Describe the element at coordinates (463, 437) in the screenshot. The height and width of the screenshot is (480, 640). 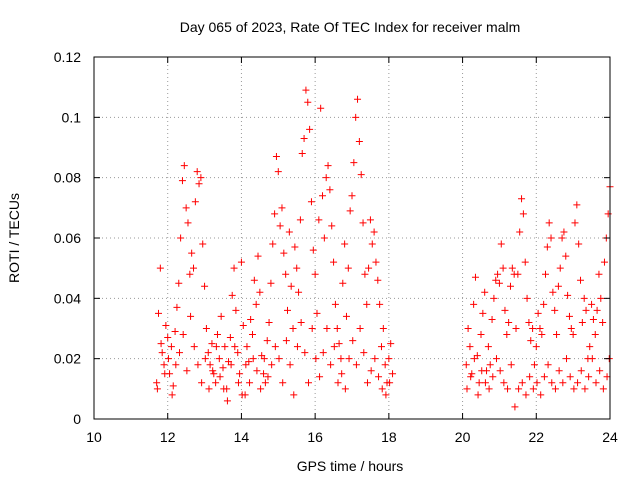
I see `x-tick-label: 20` at that location.